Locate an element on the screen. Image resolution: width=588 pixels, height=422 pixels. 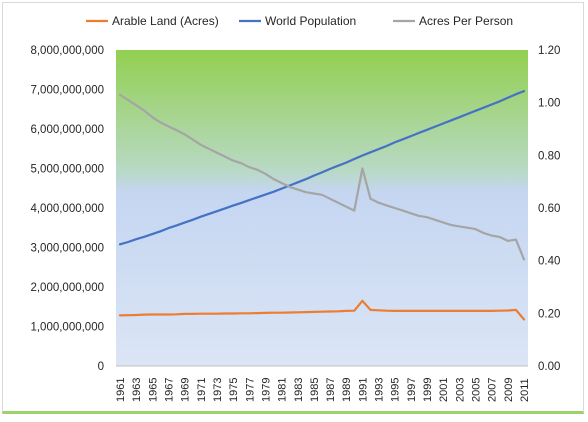
x-tick-label: 1969 is located at coordinates (186, 390).